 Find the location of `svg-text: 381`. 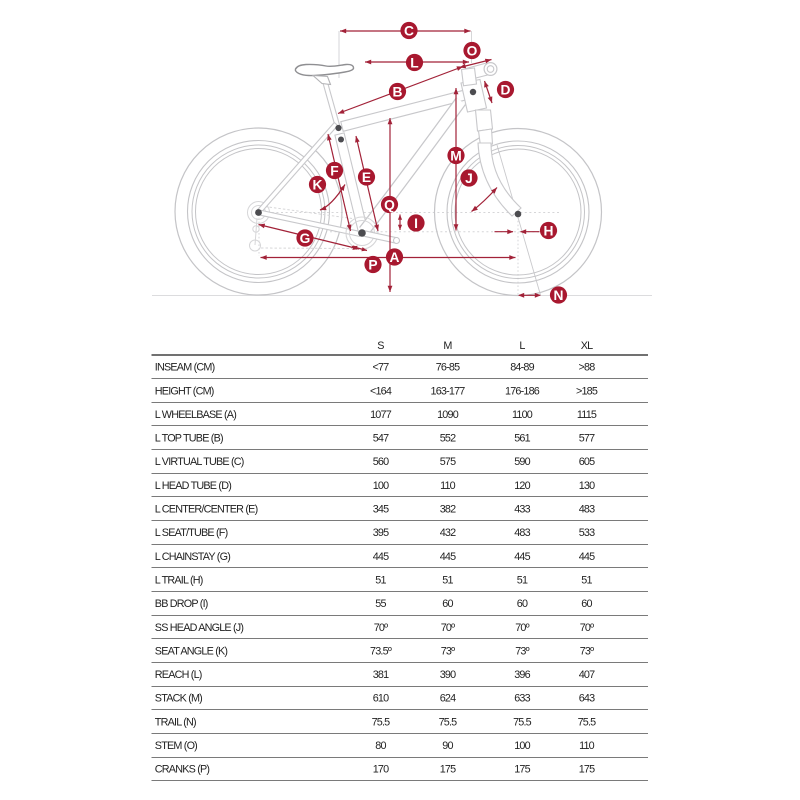

svg-text: 381 is located at coordinates (381, 675).